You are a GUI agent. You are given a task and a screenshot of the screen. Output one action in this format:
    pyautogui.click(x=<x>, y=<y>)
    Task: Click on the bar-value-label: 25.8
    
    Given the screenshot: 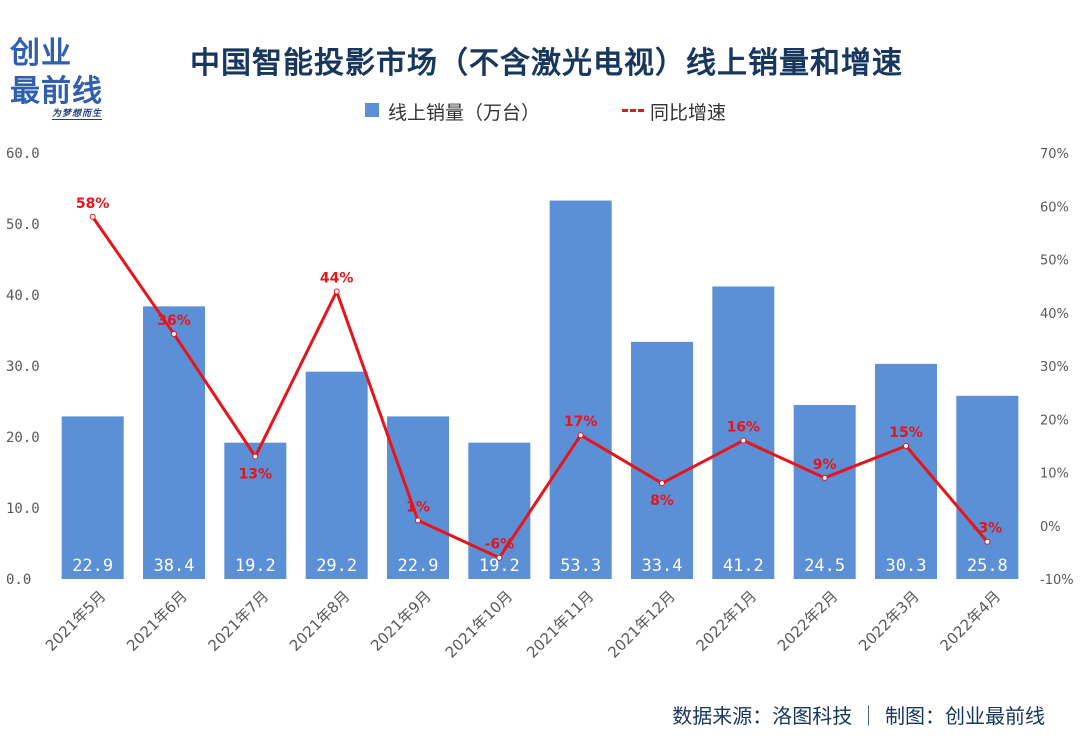 What is the action you would take?
    pyautogui.click(x=987, y=566)
    